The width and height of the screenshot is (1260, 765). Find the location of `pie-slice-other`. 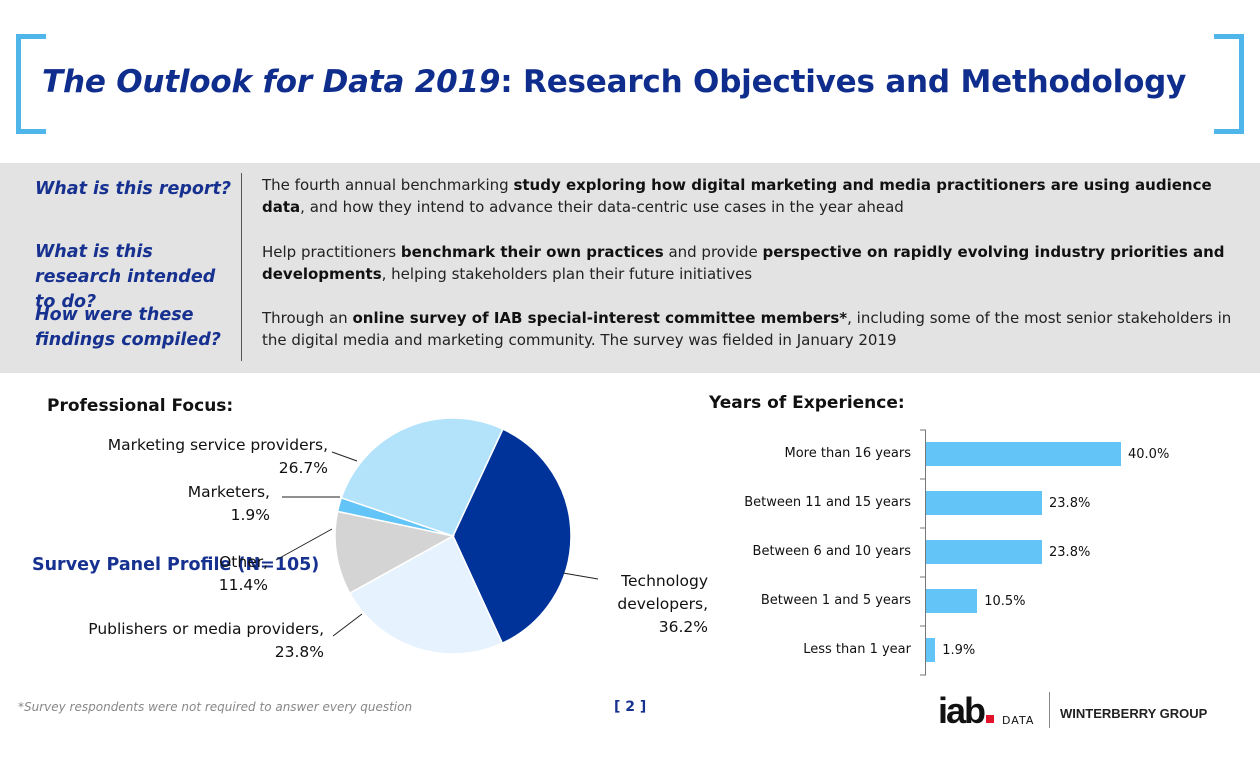

pie-slice-other is located at coordinates (395, 552).